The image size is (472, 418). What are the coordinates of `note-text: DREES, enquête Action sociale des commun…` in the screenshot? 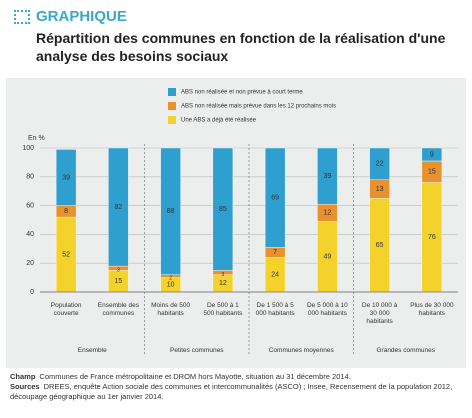 It's located at (231, 391).